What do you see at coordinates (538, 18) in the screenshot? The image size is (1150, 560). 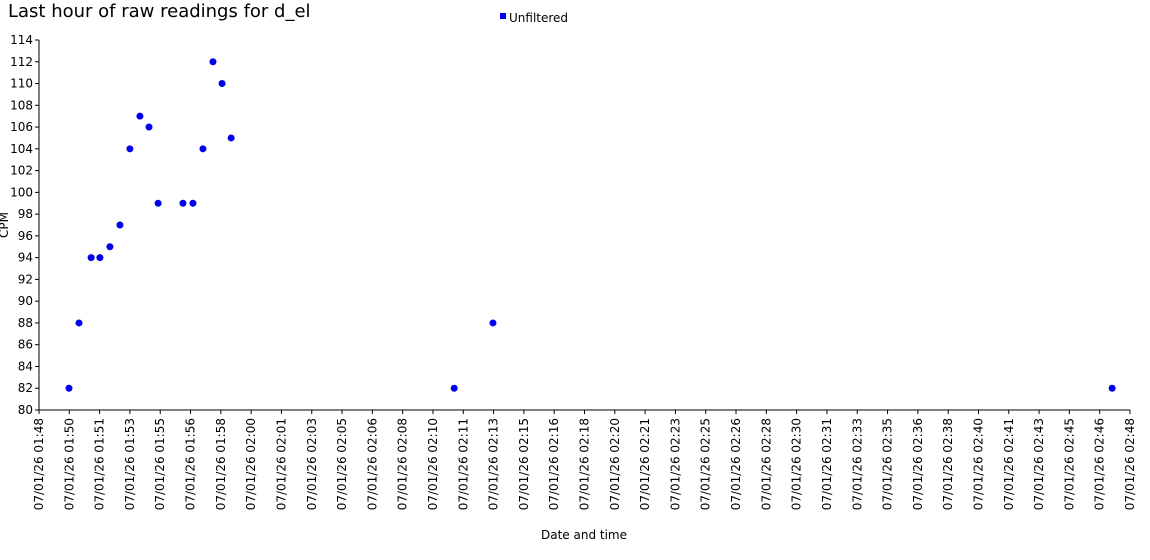 I see `legend-label: Unfiltered` at bounding box center [538, 18].